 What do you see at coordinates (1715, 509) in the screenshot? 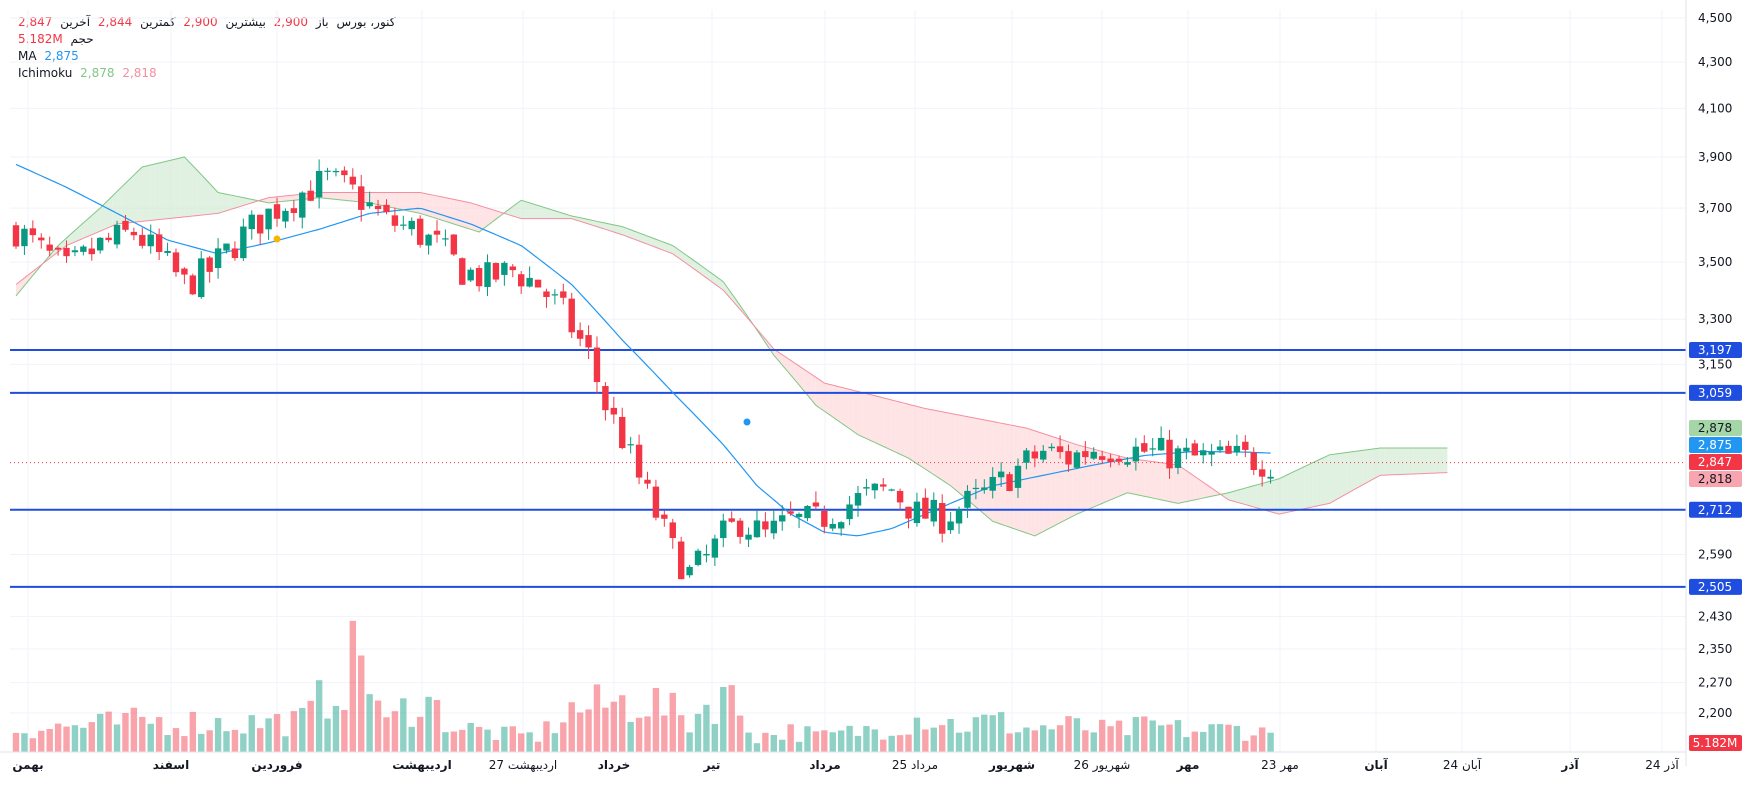
I see `level-badge` at bounding box center [1715, 509].